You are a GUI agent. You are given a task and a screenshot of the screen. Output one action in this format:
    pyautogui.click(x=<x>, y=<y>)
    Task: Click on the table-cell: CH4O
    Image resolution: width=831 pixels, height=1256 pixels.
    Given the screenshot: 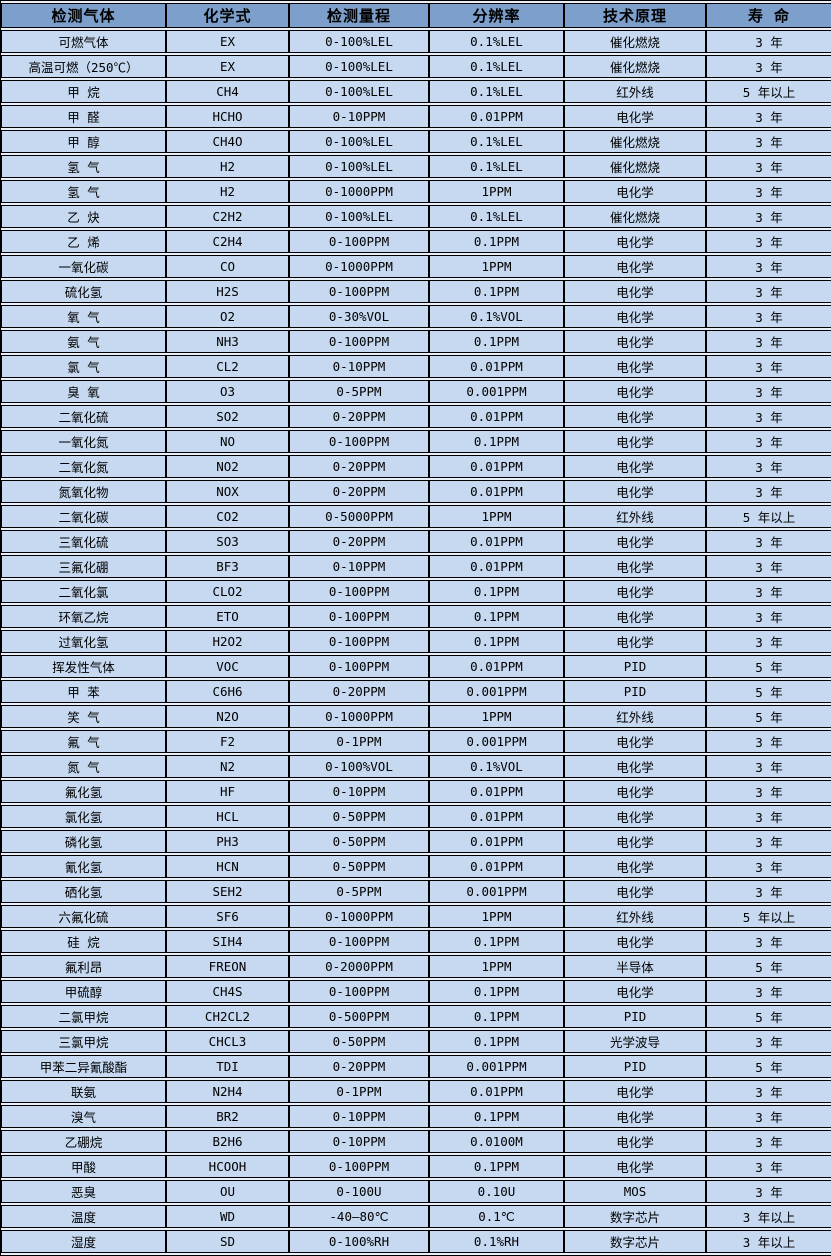 What is the action you would take?
    pyautogui.click(x=227, y=141)
    